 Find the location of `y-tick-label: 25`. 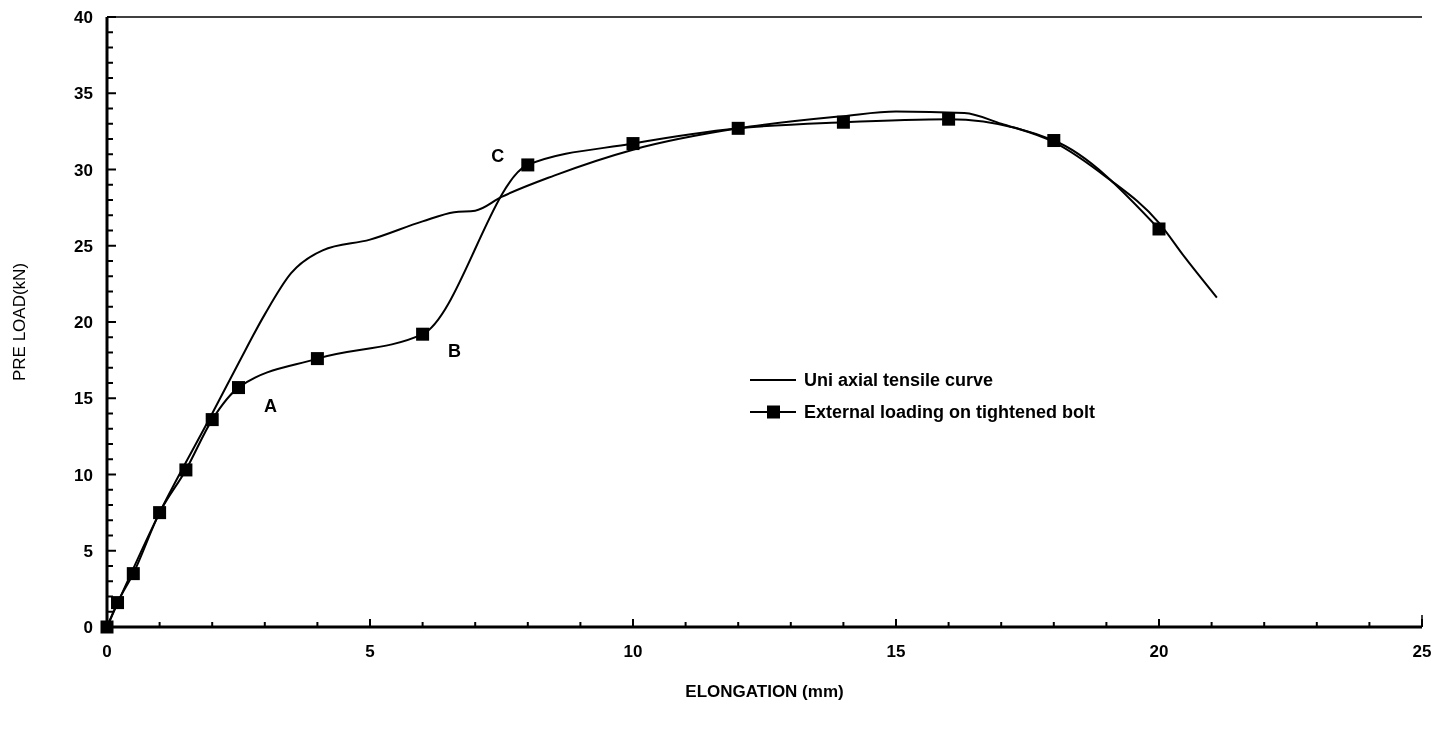

y-tick-label: 25 is located at coordinates (83, 246).